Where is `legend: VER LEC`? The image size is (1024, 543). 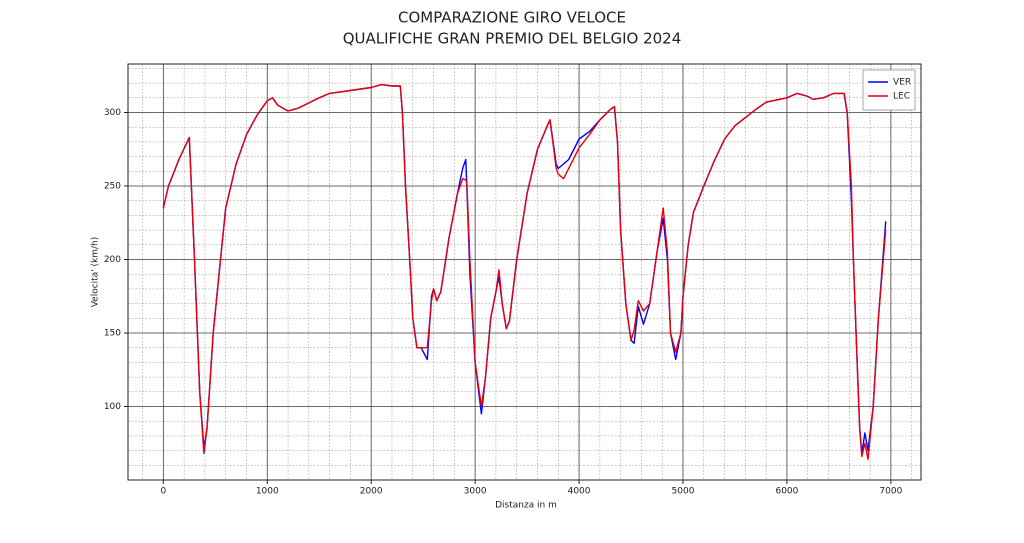 legend: VER LEC is located at coordinates (889, 90).